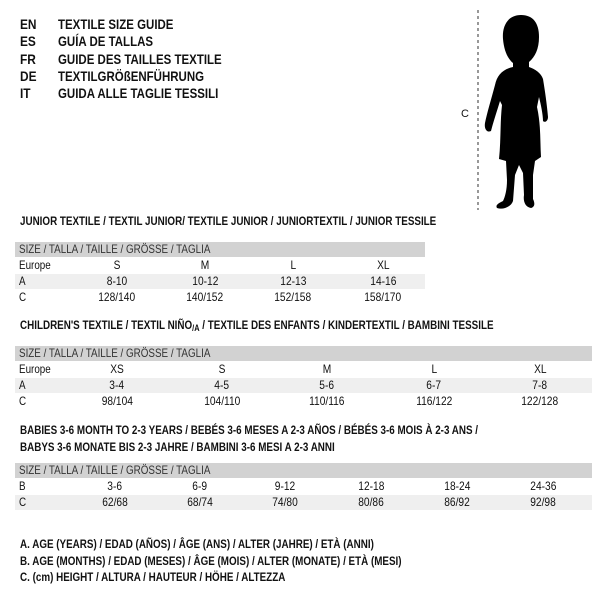 The width and height of the screenshot is (600, 600). What do you see at coordinates (115, 486) in the screenshot?
I see `table-cell: 3-6` at bounding box center [115, 486].